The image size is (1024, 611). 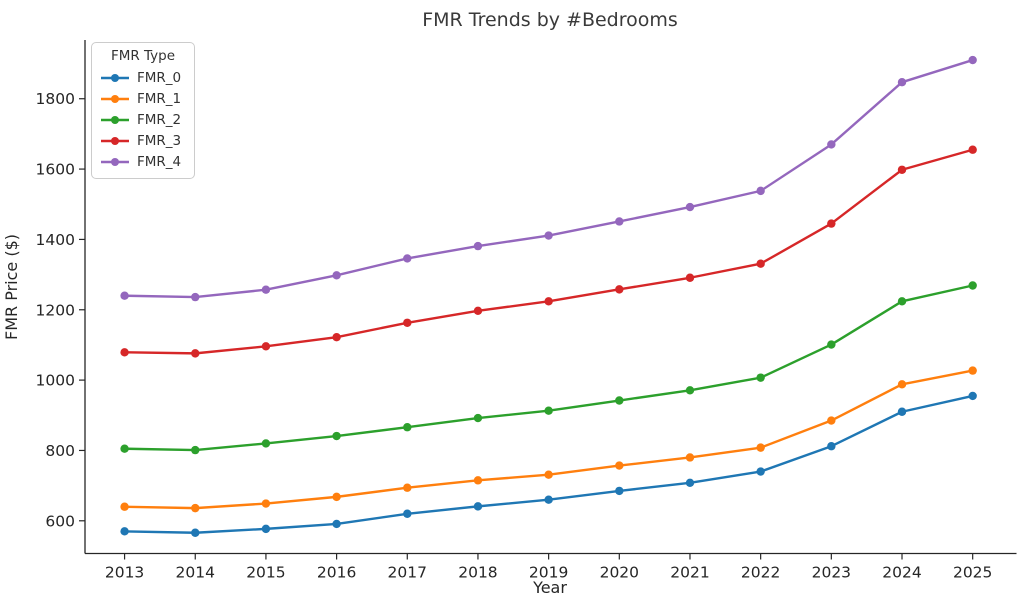 I want to click on data-point-FMR_2-2023, so click(x=831, y=344).